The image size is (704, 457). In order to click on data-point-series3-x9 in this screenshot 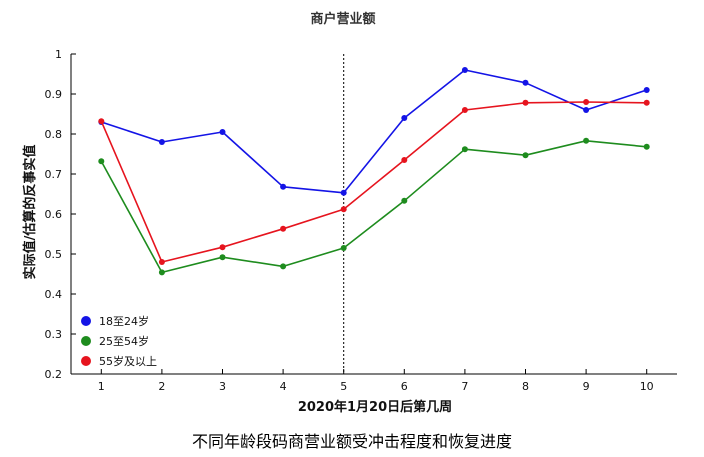, I will do `click(586, 102)`.